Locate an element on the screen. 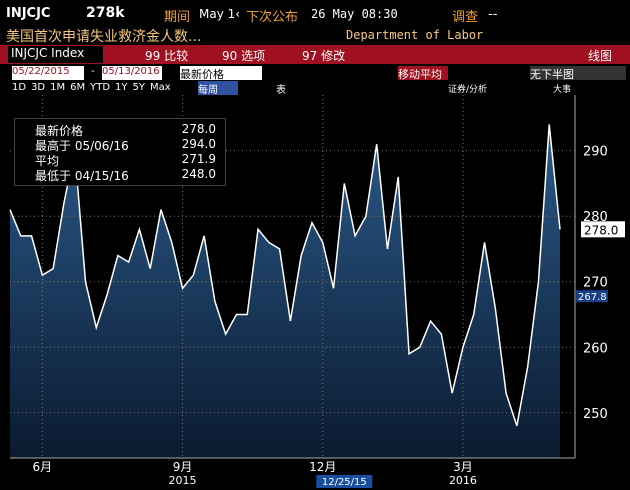 The height and width of the screenshot is (490, 630). cursor-box is located at coordinates (344, 481).